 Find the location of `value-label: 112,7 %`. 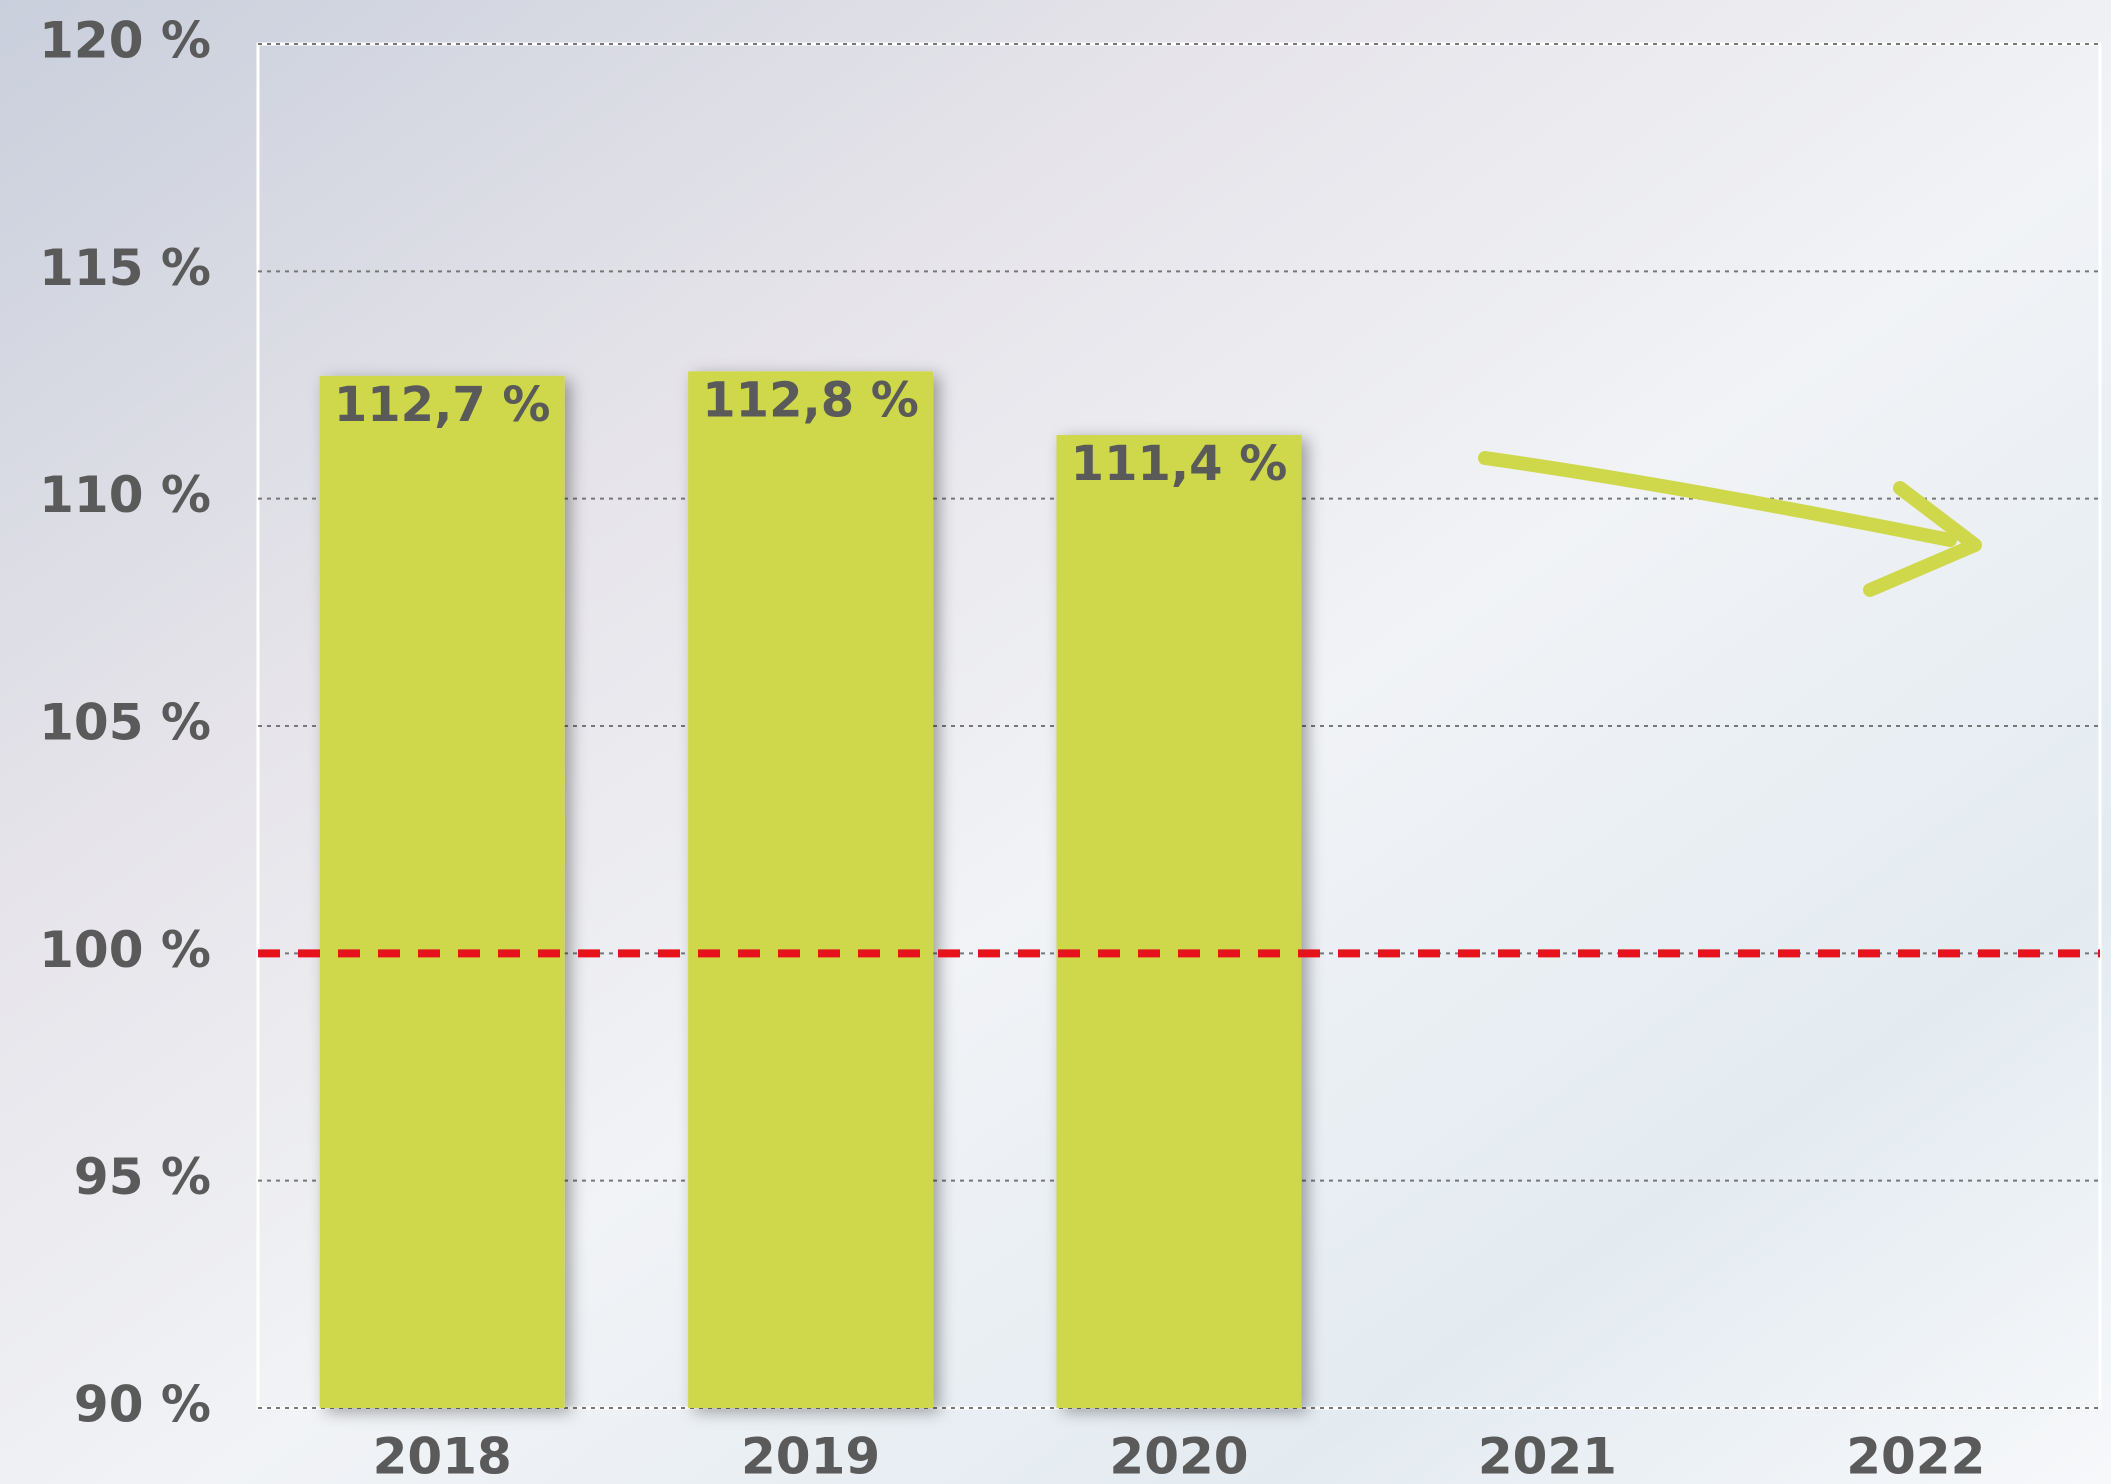

value-label: 112,7 % is located at coordinates (442, 405).